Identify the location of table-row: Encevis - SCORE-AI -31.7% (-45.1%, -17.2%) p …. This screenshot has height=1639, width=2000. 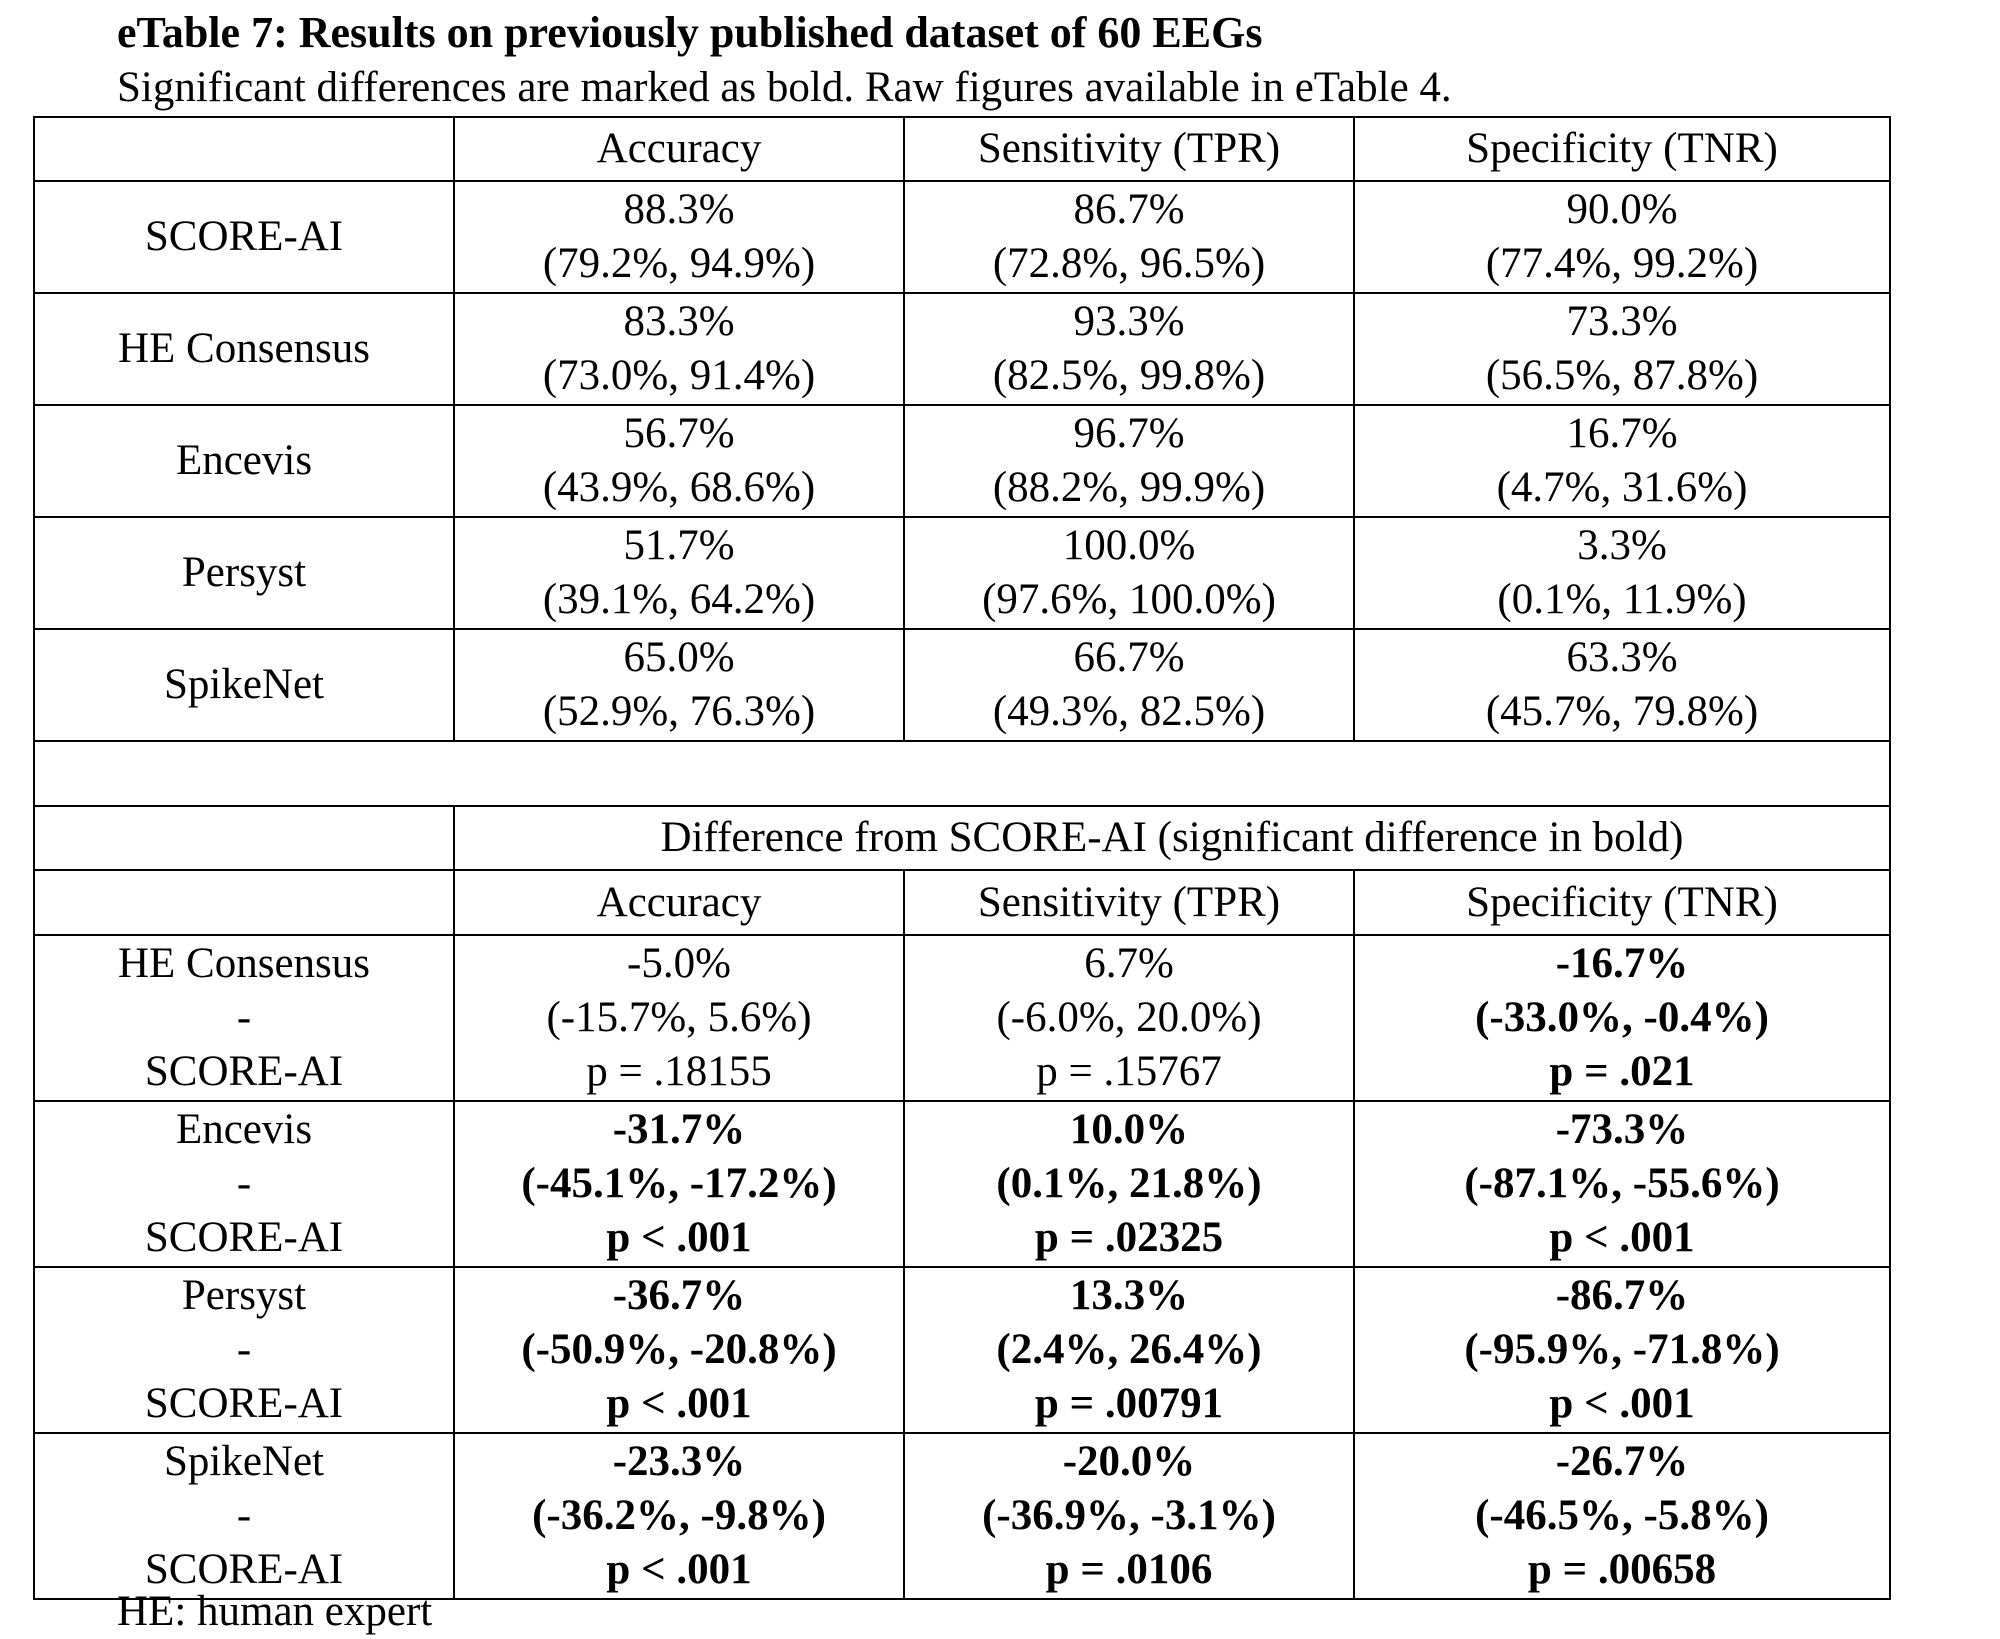
(962, 1184).